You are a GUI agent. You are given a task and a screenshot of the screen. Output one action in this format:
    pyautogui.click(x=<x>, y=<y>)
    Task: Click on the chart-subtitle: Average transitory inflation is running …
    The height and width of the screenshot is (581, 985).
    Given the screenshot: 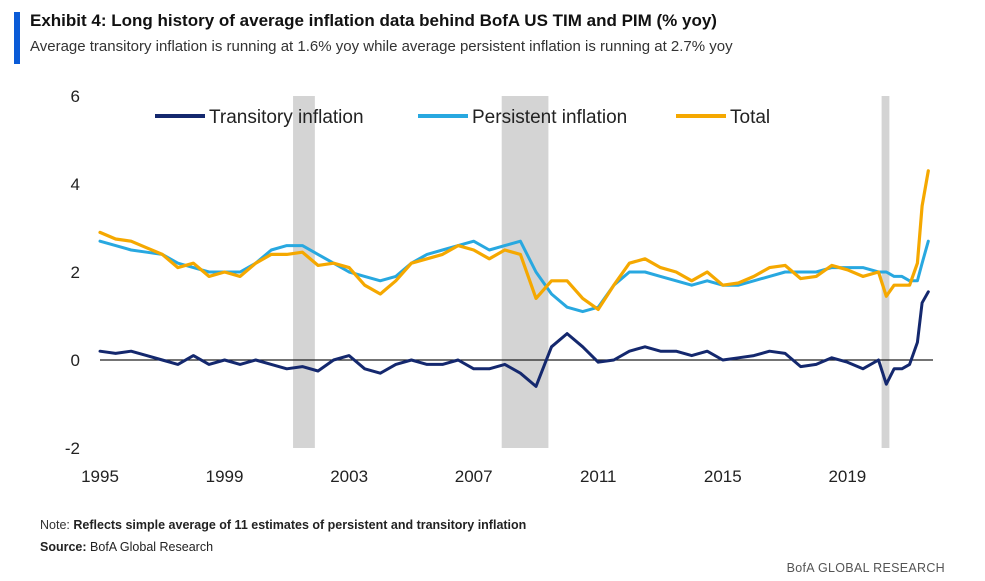 What is the action you would take?
    pyautogui.click(x=381, y=46)
    